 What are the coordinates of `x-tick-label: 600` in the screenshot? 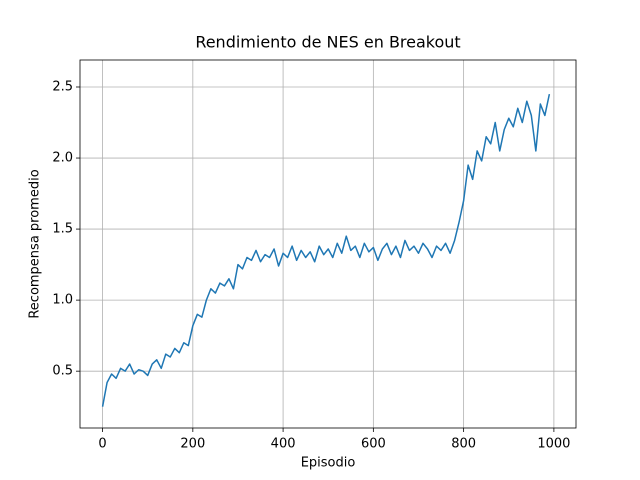 It's located at (373, 444).